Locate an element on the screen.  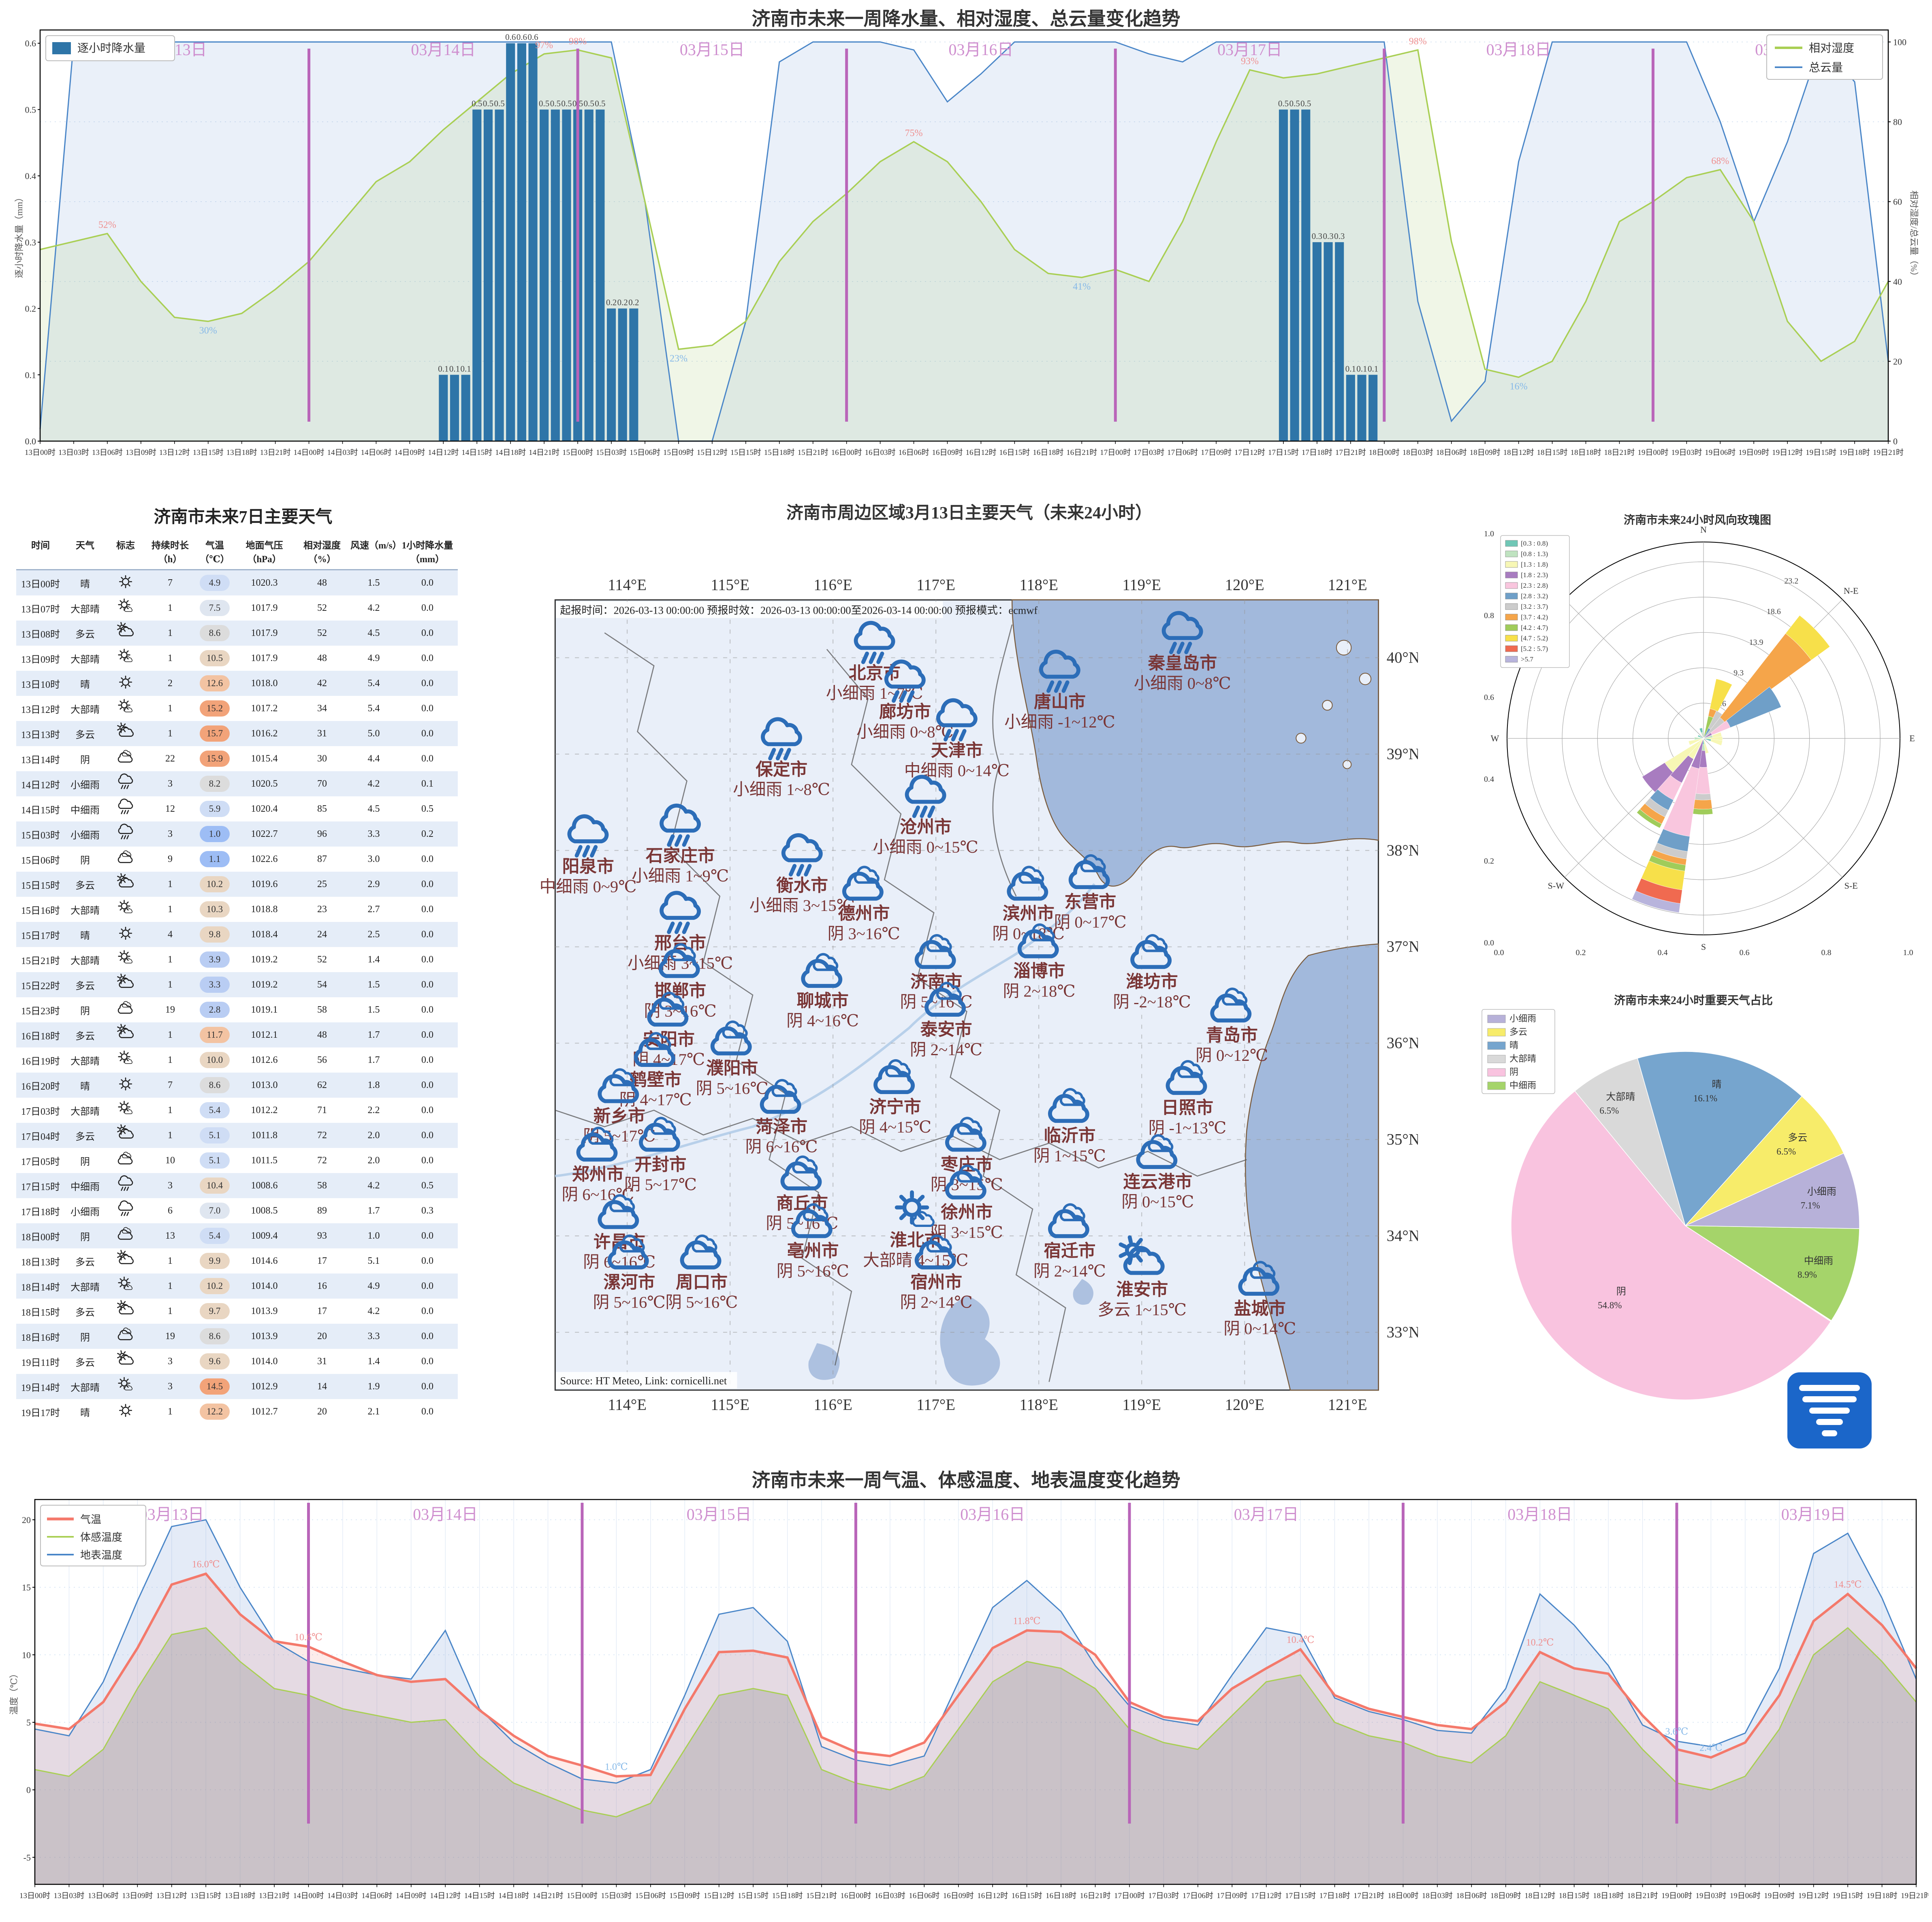
table-row: 19日17时 晴 1 12.2 1012.7 20 2.1 0.0 is located at coordinates (237, 1412).